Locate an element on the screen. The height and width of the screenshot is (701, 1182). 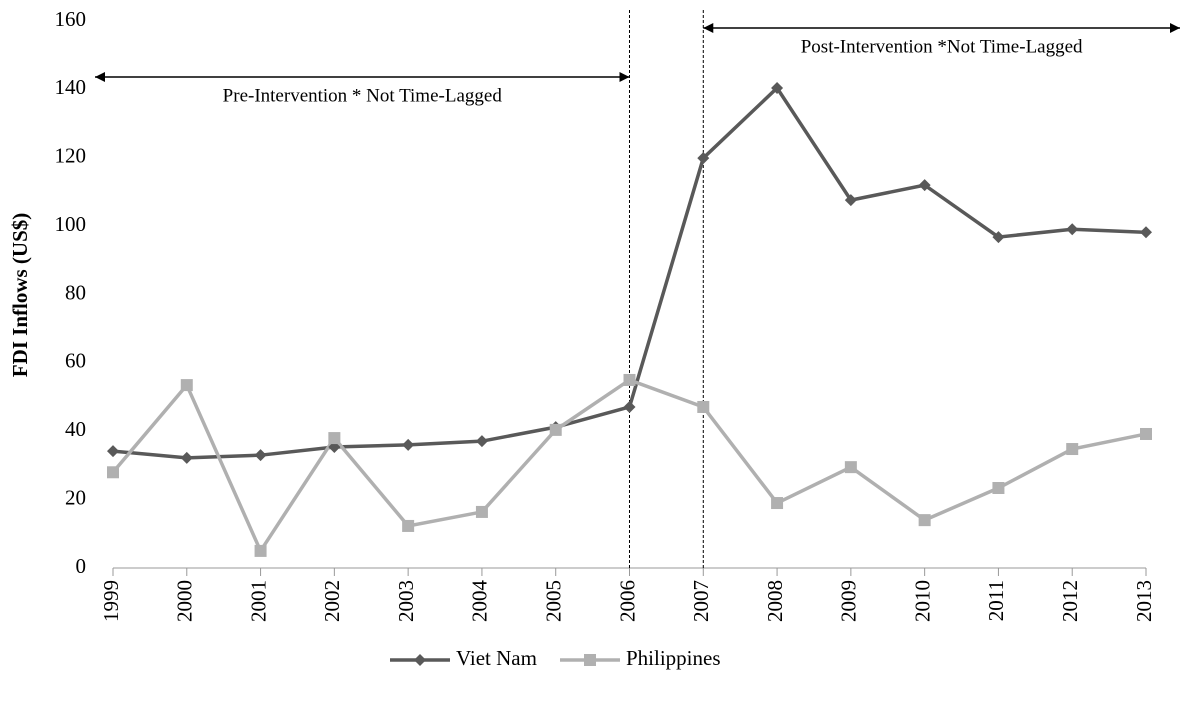
y-tick-label: 120 is located at coordinates (71, 156).